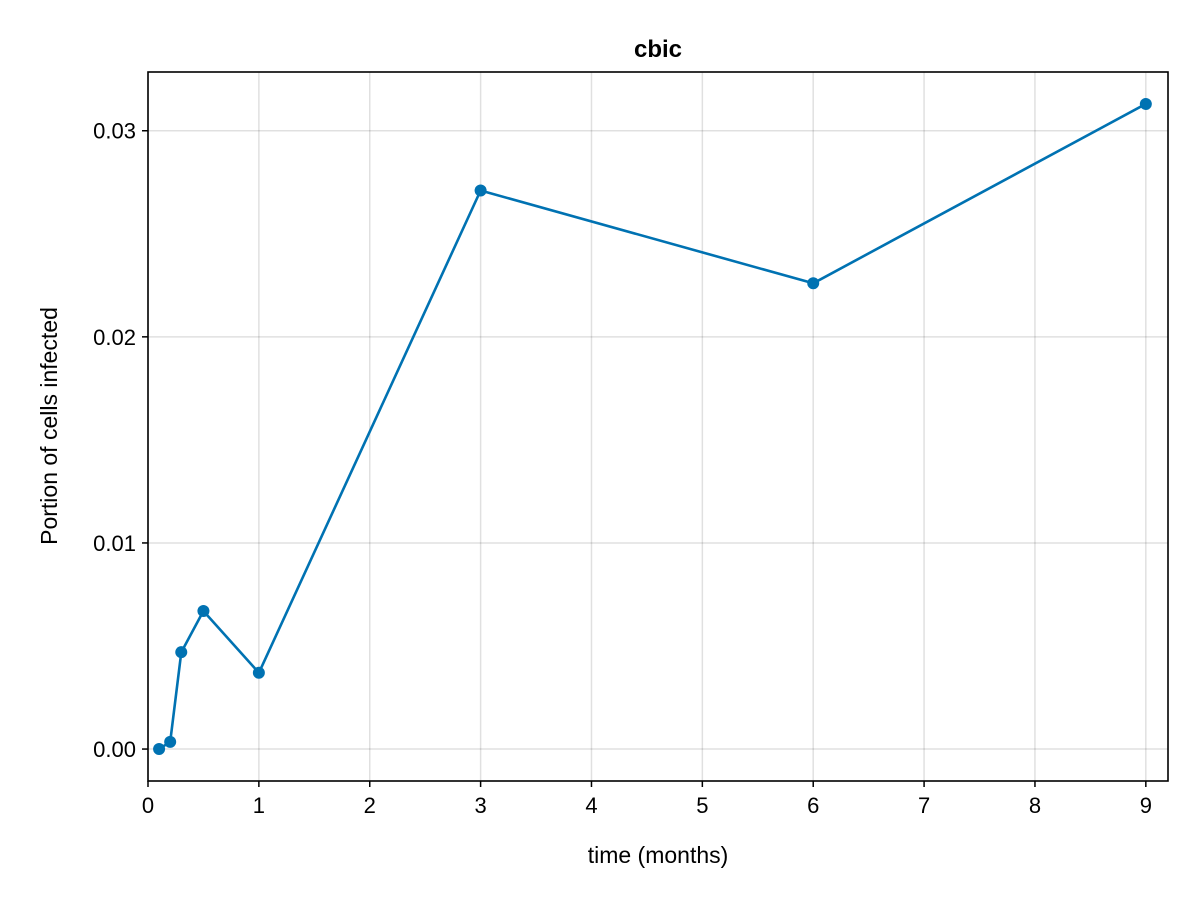  What do you see at coordinates (591, 805) in the screenshot?
I see `x-tick-label: 4` at bounding box center [591, 805].